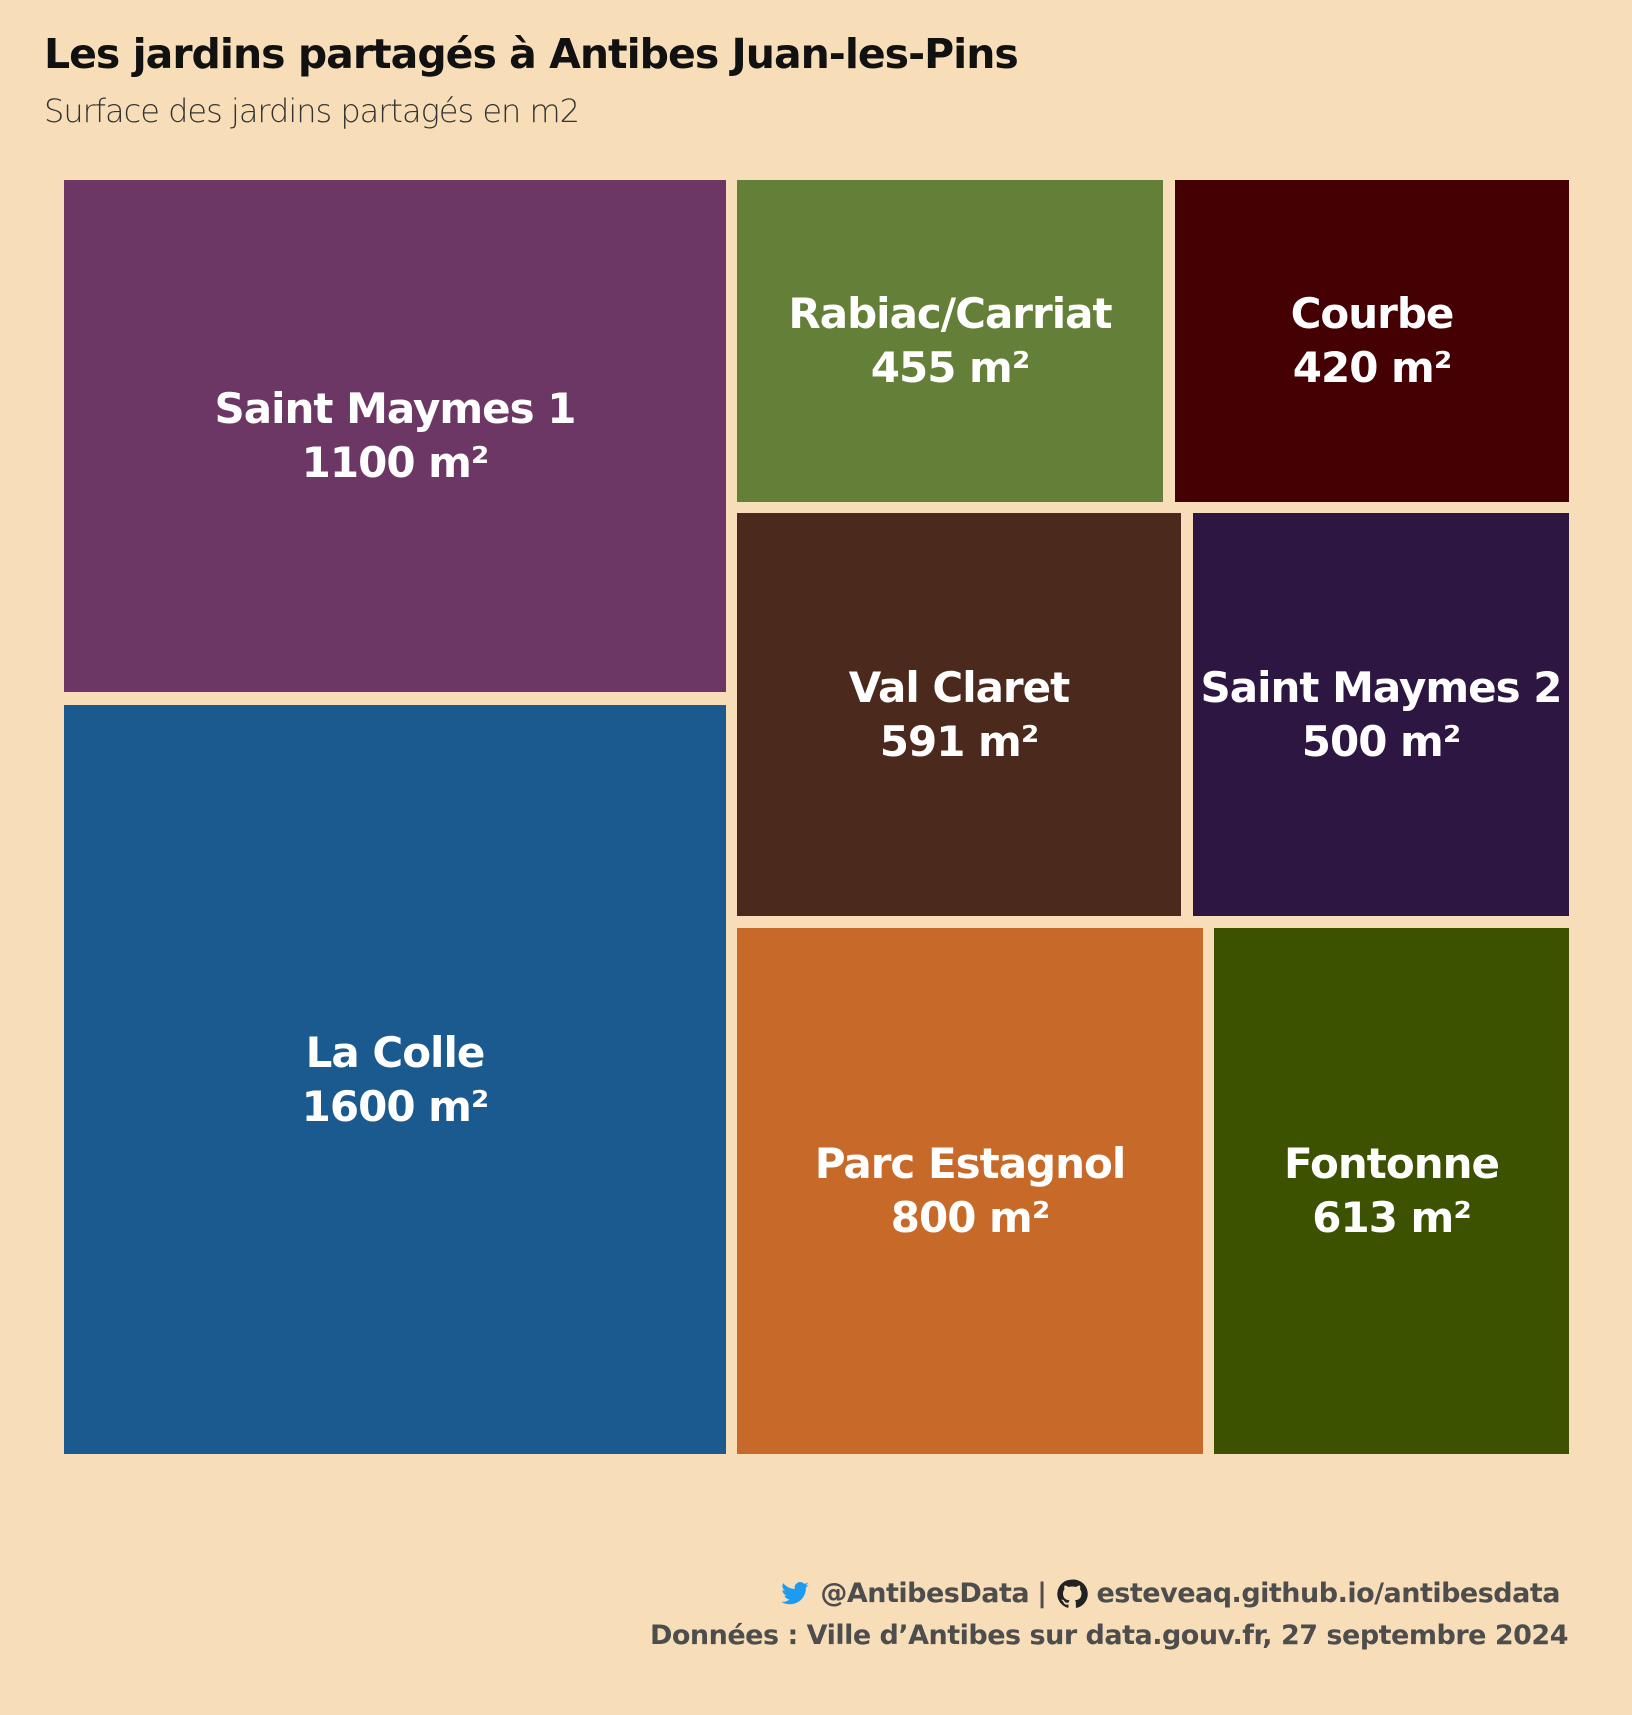  Describe the element at coordinates (959, 714) in the screenshot. I see `treemap-tile: Val Claret 591 m²` at that location.